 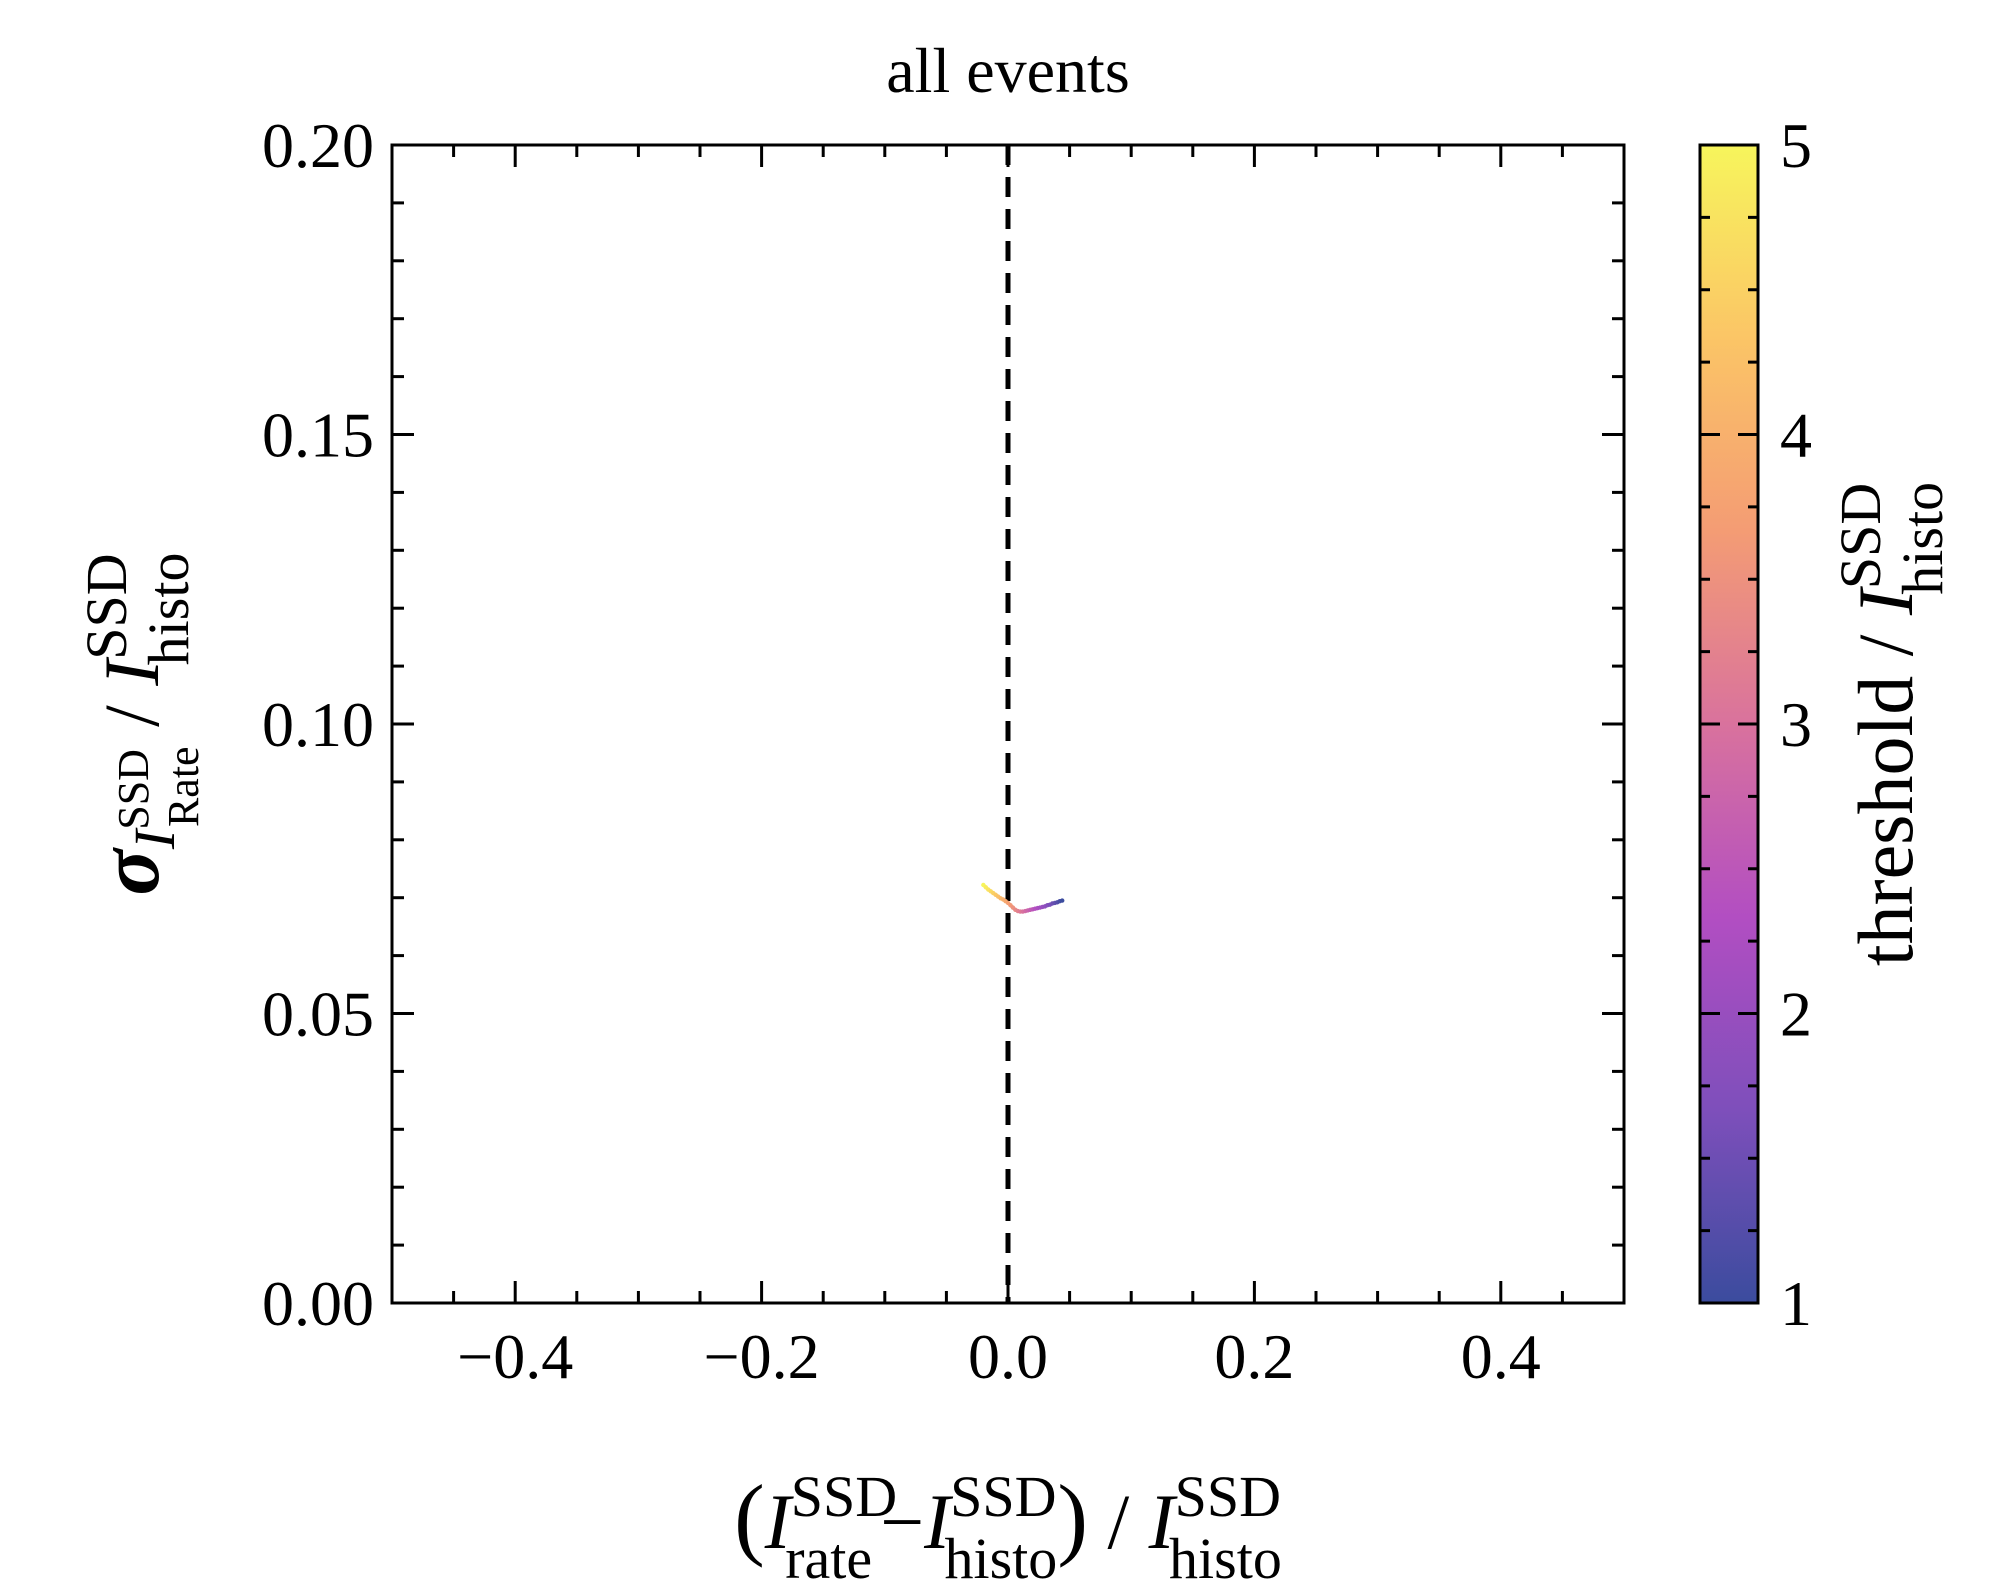 What do you see at coordinates (1228, 1496) in the screenshot?
I see `x-label-c-sup: SSD` at bounding box center [1228, 1496].